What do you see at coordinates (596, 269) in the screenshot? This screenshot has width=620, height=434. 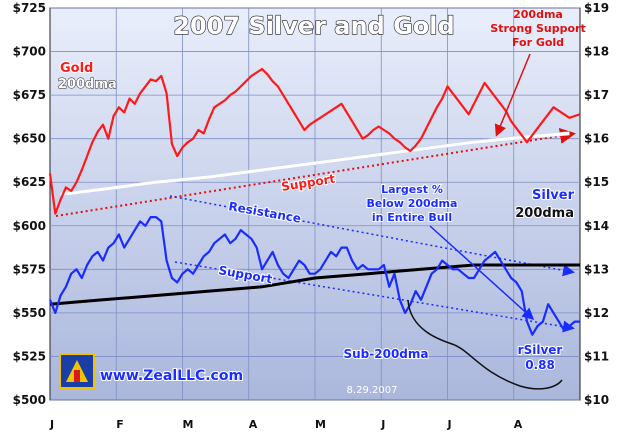 I see `right-tick-label: $13` at bounding box center [596, 269].